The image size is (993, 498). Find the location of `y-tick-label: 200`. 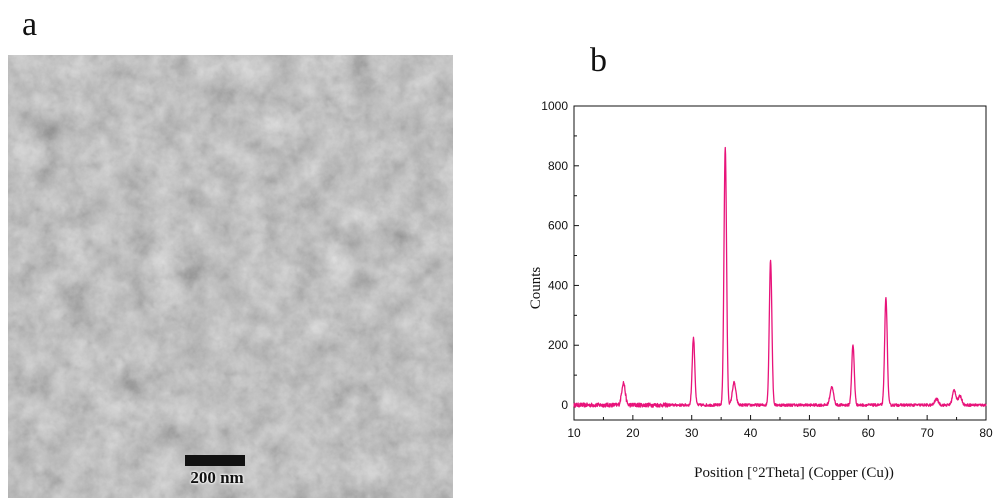

y-tick-label: 200 is located at coordinates (558, 345).